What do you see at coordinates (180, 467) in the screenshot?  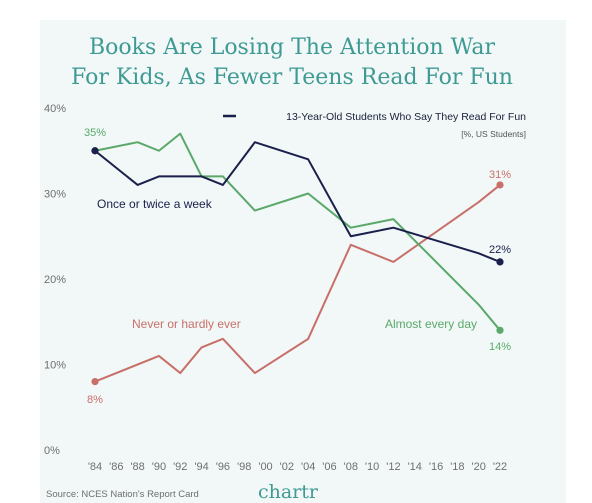 I see `x-tick-label: '92` at bounding box center [180, 467].